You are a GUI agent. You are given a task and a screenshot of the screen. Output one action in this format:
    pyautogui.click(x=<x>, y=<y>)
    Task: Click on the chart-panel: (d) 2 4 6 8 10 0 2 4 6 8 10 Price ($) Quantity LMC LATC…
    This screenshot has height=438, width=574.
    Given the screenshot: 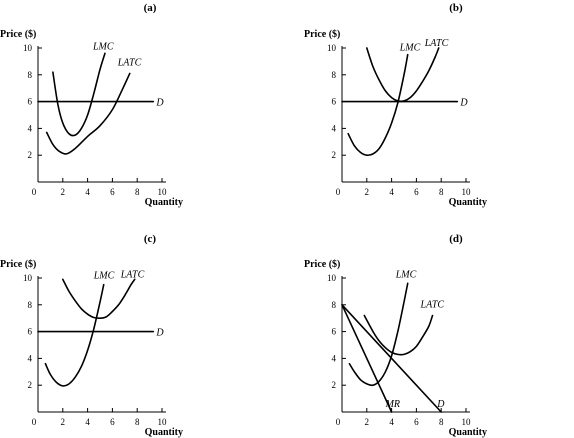 What is the action you would take?
    pyautogui.click(x=395, y=335)
    